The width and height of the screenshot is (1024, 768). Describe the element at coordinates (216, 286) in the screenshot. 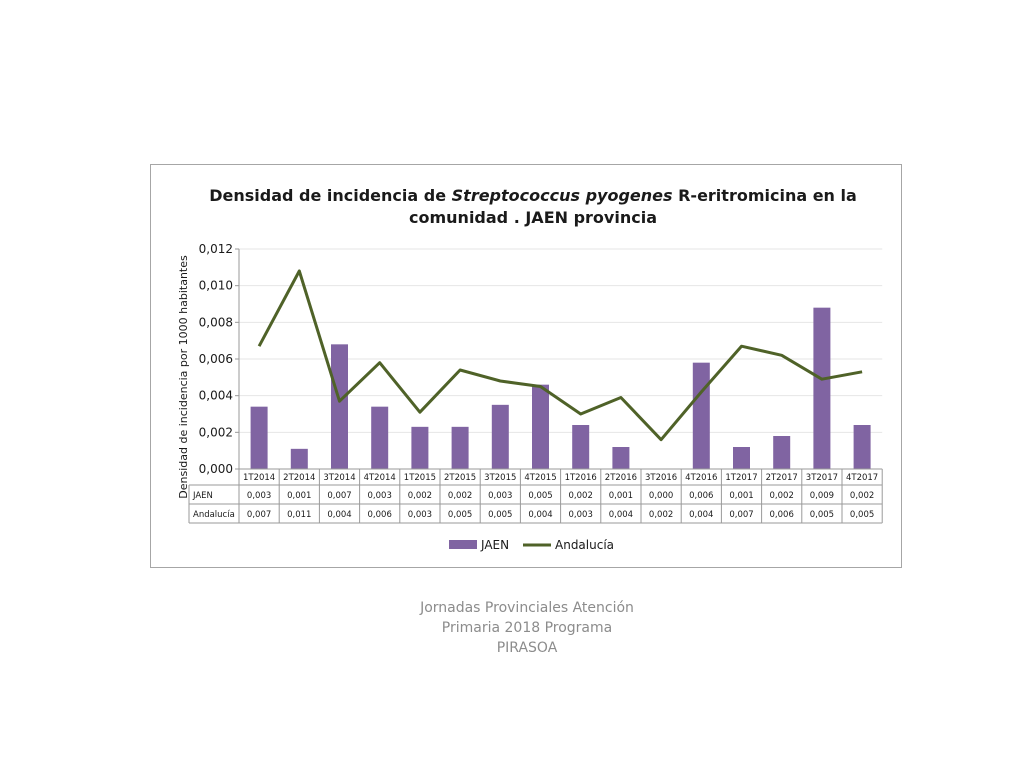

I see `y-tick-label: 0,010` at that location.